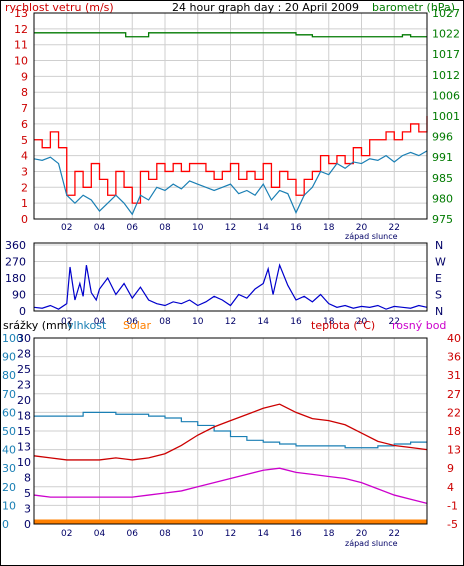 This screenshot has width=464, height=566. What do you see at coordinates (24, 140) in the screenshot?
I see `wind-tick-label: 5` at bounding box center [24, 140].